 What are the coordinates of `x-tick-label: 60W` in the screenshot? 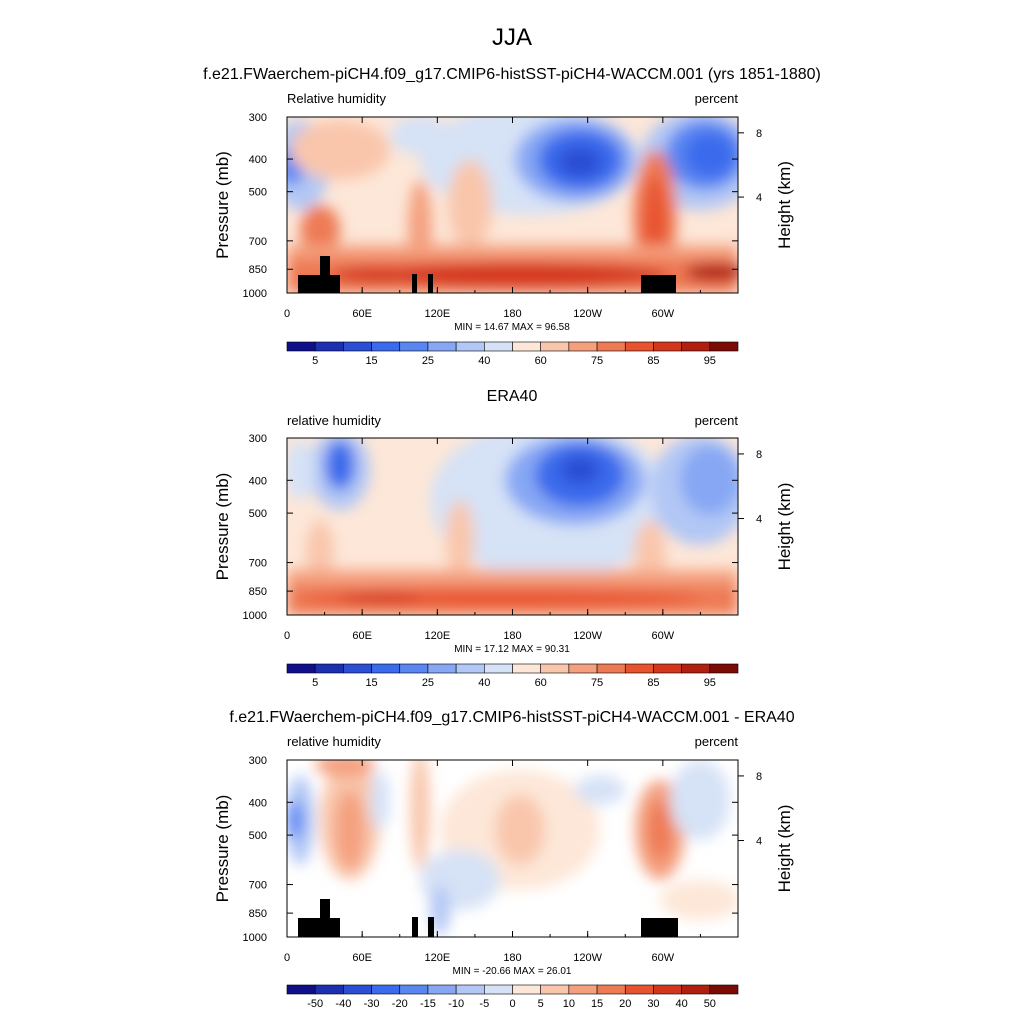 It's located at (663, 958).